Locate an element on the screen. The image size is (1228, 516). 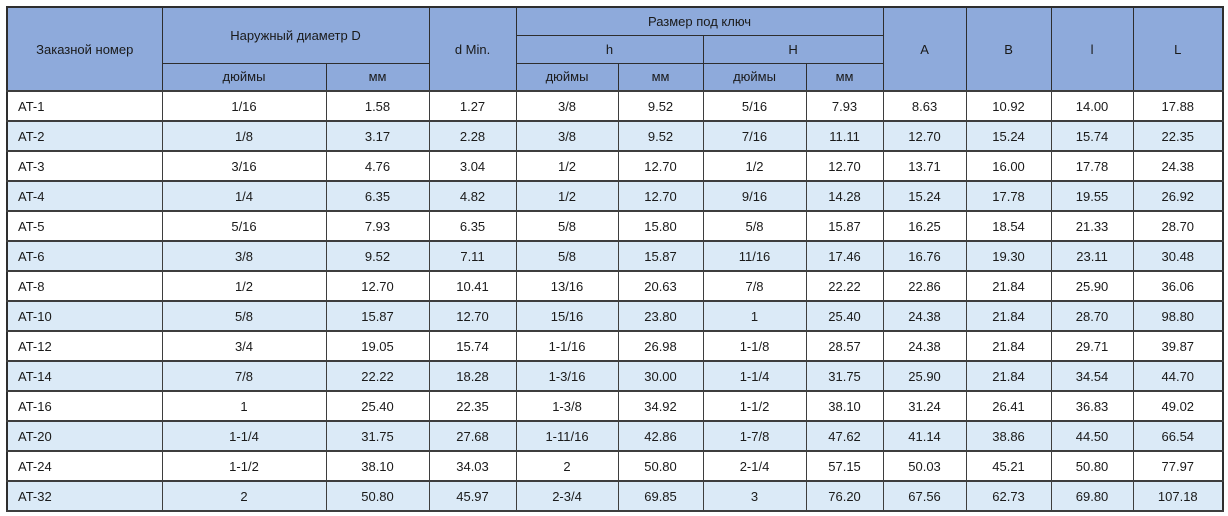
cell-d-mm: 25.40 is located at coordinates (377, 406).